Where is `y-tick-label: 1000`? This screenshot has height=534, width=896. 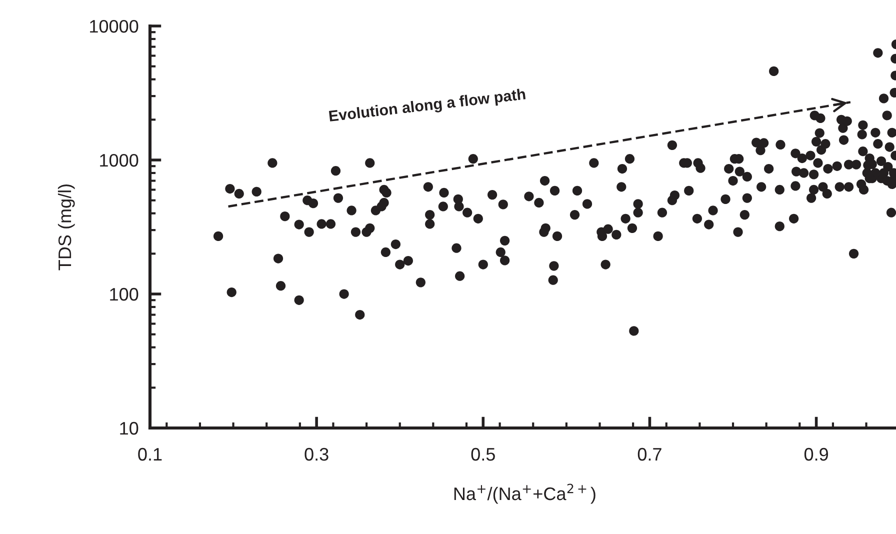
y-tick-label: 1000 is located at coordinates (119, 160).